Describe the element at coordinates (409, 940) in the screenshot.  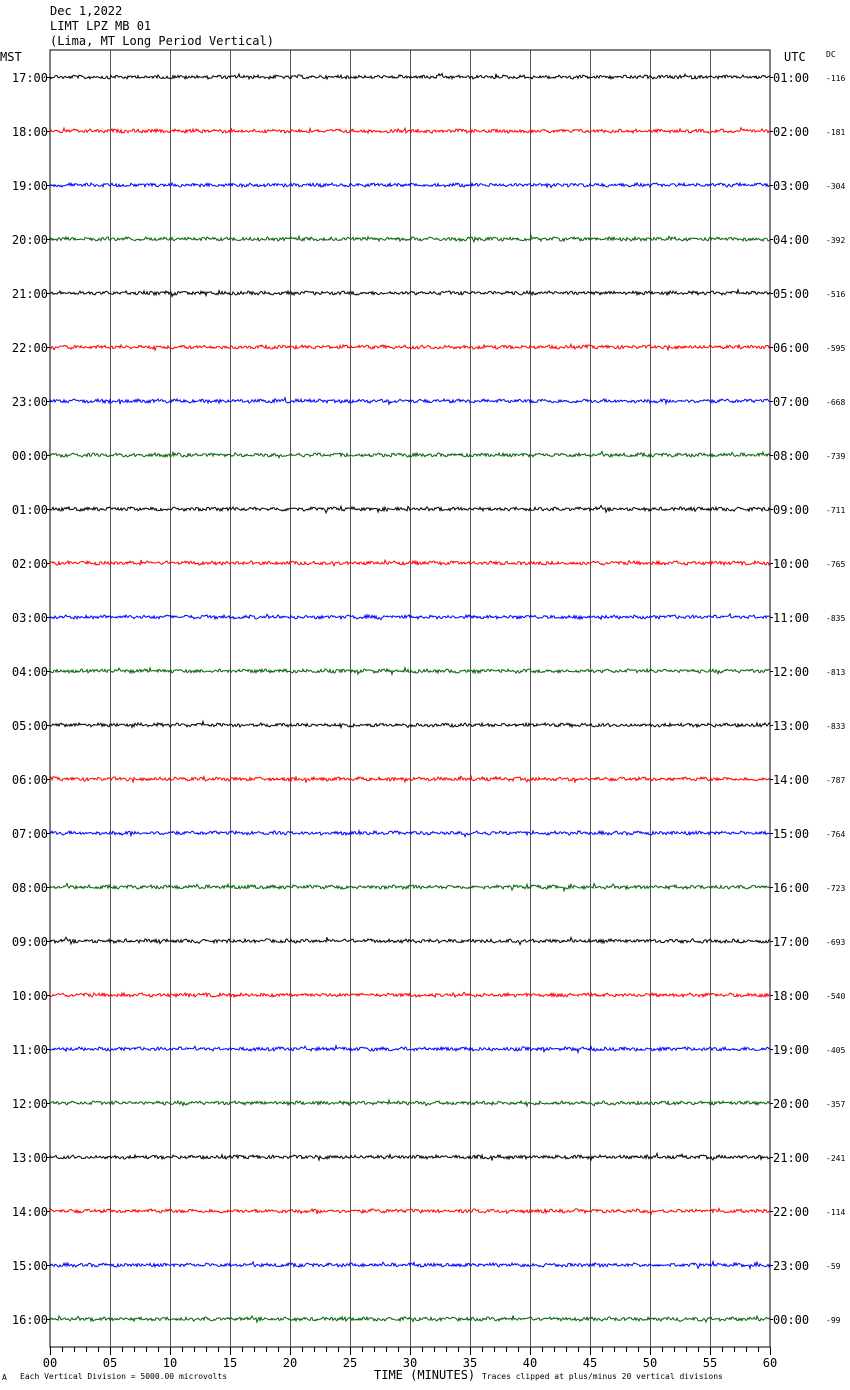
I see `trace-row-09:00` at that location.